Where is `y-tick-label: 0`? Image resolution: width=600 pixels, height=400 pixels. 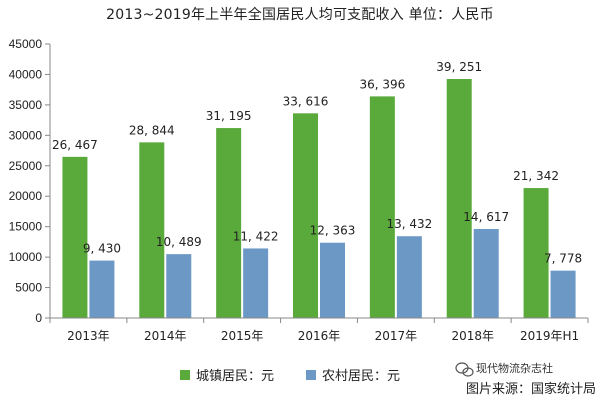
y-tick-label: 0 is located at coordinates (38, 318).